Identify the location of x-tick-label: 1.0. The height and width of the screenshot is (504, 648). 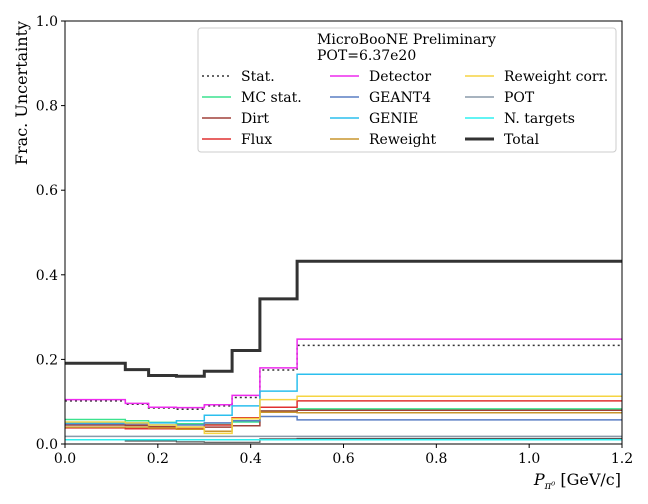
(529, 459).